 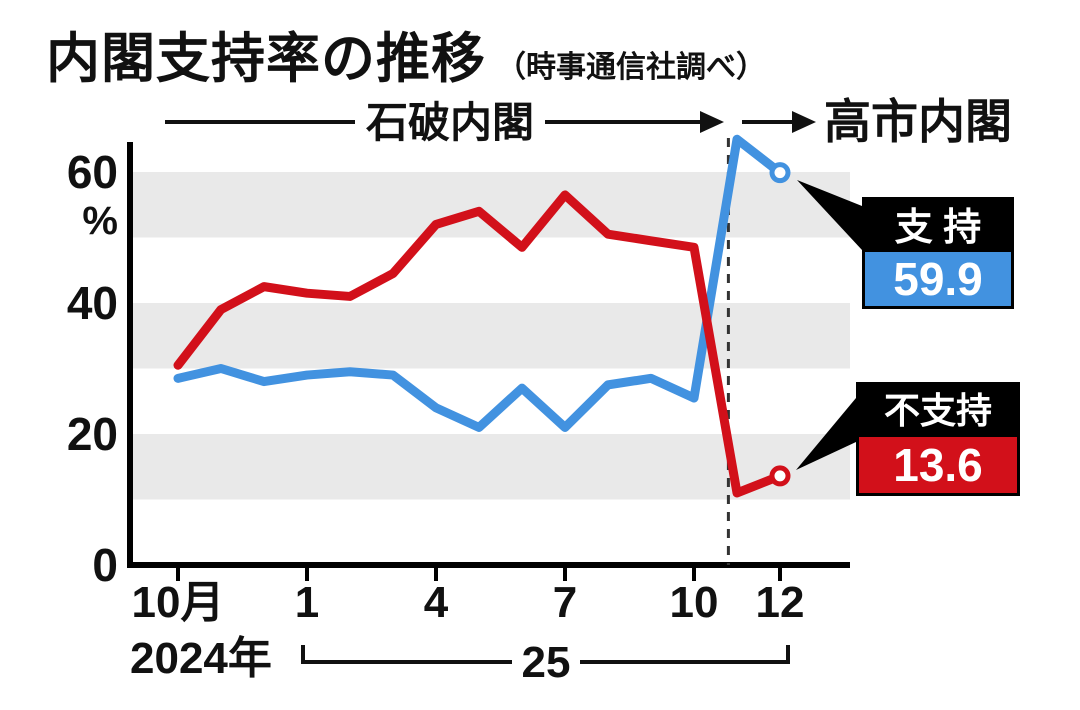 What do you see at coordinates (460, 660) in the screenshot?
I see `x-axis-year-bracket: 2024年 25` at bounding box center [460, 660].